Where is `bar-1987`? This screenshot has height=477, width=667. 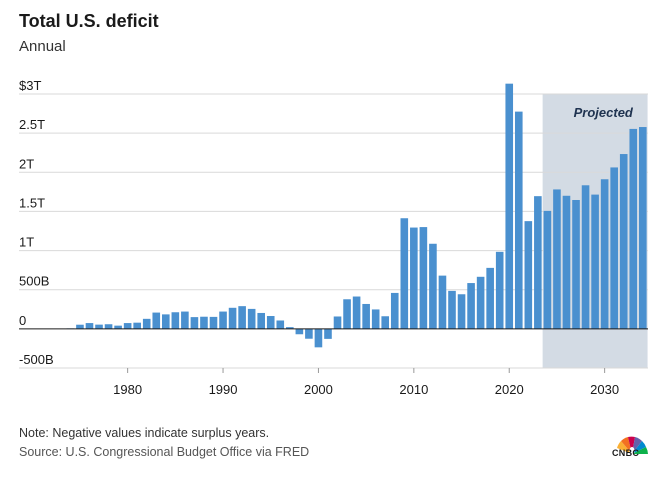 bar-1987 is located at coordinates (194, 323).